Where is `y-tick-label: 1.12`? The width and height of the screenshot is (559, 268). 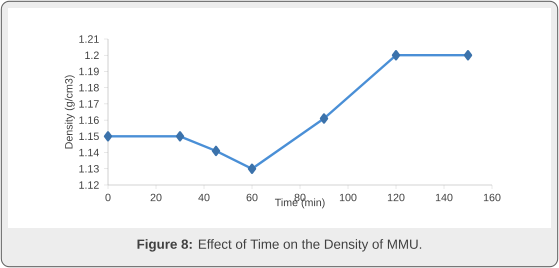 y-tick-label: 1.12 is located at coordinates (89, 185).